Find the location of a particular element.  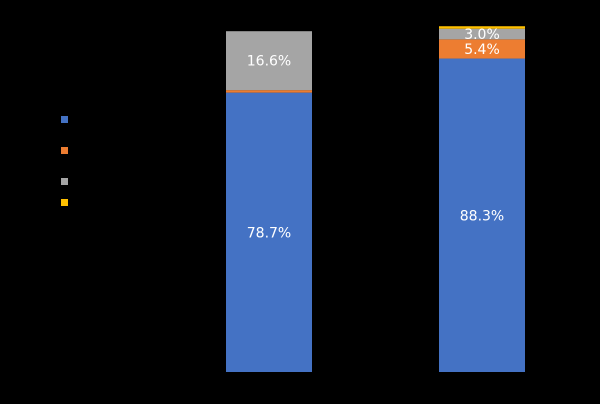

legend is located at coordinates (66, 202).